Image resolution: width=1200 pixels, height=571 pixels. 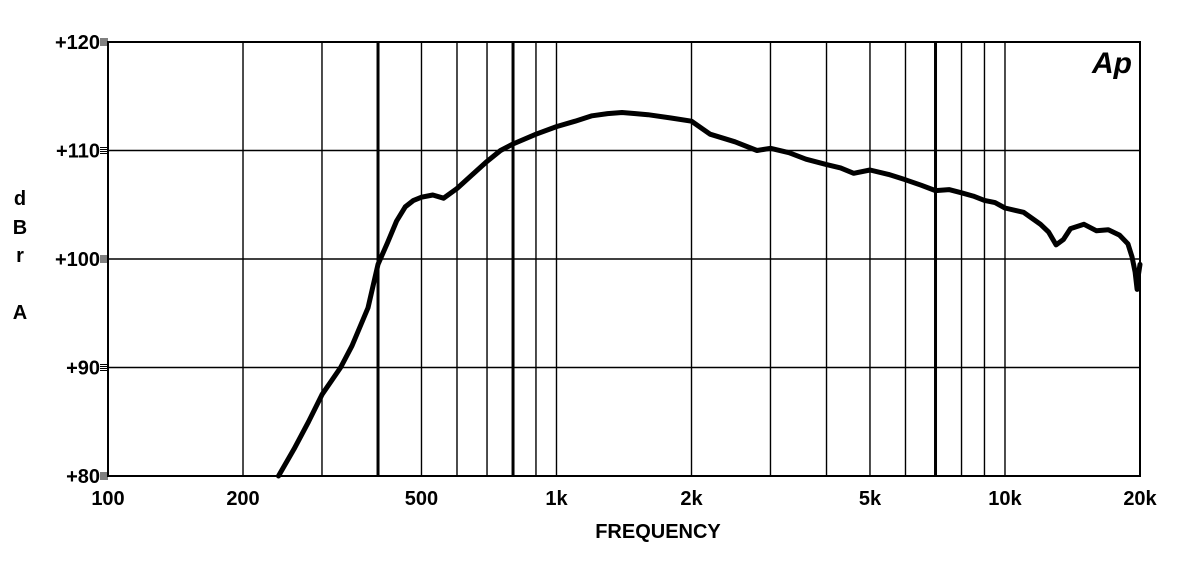 I want to click on x-tick-label: 1k, so click(x=556, y=499).